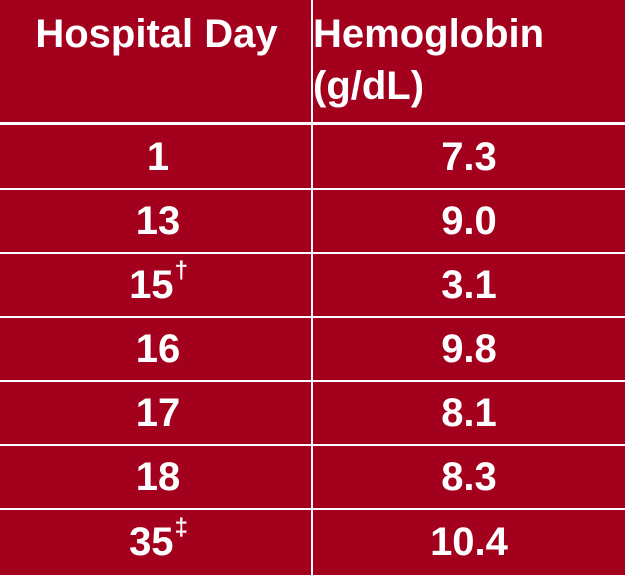 Image resolution: width=625 pixels, height=575 pixels. I want to click on day-value: 35, so click(151, 541).